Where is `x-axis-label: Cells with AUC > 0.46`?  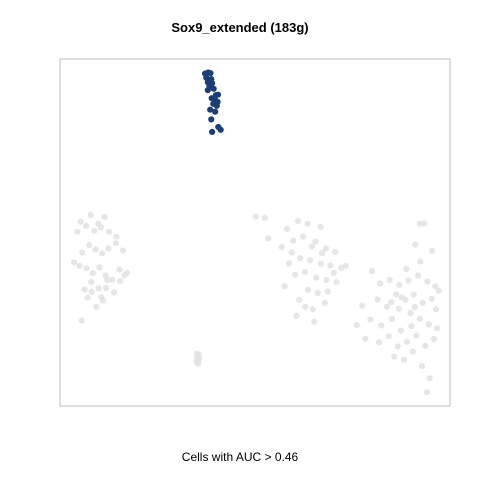 x-axis-label: Cells with AUC > 0.46 is located at coordinates (240, 457).